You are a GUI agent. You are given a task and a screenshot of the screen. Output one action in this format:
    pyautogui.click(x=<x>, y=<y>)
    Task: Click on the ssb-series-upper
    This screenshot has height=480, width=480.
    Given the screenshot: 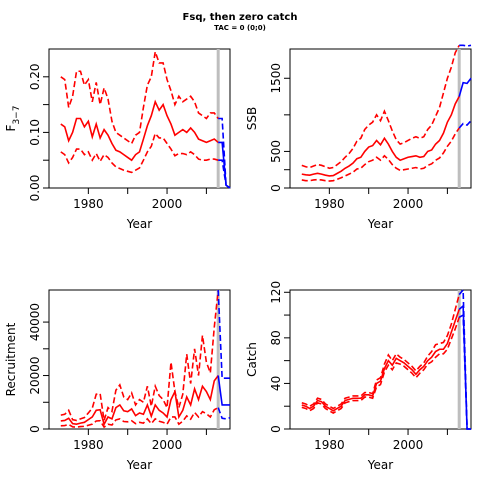 What is the action you would take?
    pyautogui.click(x=380, y=107)
    